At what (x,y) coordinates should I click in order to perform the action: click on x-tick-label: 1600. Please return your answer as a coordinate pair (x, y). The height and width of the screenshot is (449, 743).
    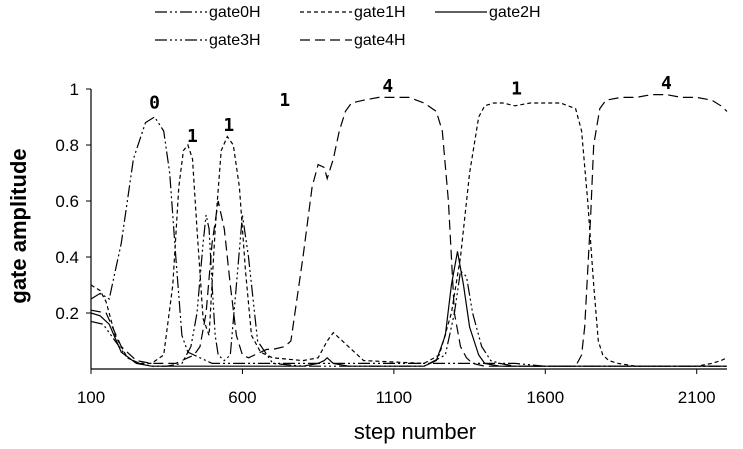
    Looking at the image, I should click on (545, 397).